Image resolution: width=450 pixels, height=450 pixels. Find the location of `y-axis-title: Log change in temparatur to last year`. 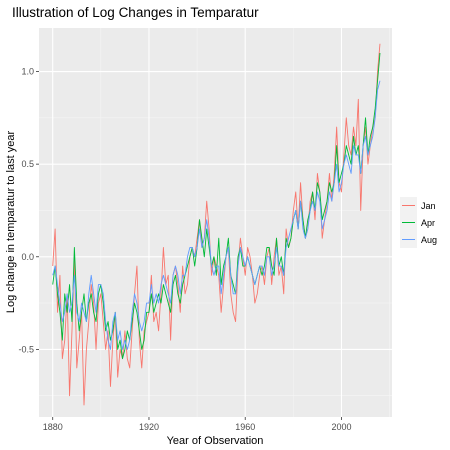

y-axis-title: Log change in temparatur to last year is located at coordinates (11, 222).